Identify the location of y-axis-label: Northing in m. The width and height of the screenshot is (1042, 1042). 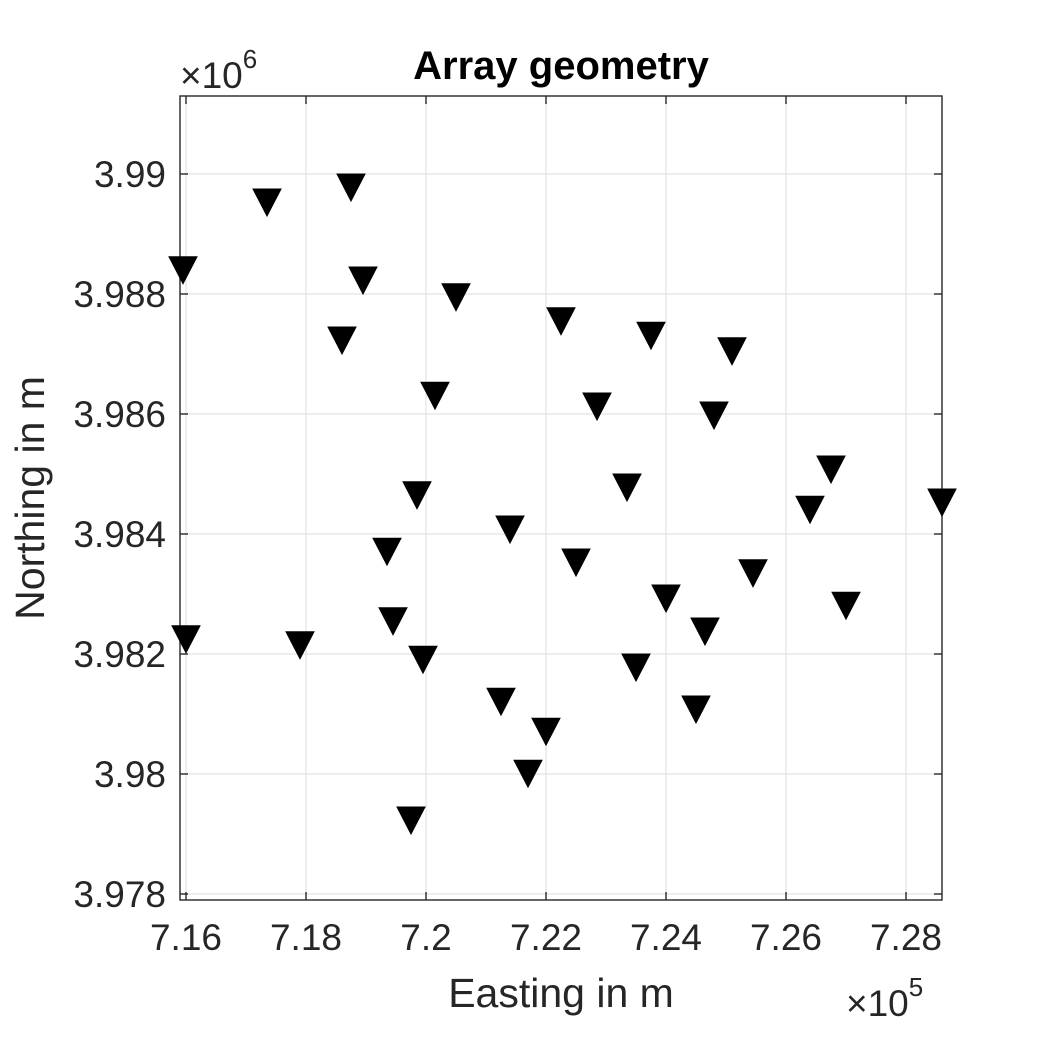
(30, 498).